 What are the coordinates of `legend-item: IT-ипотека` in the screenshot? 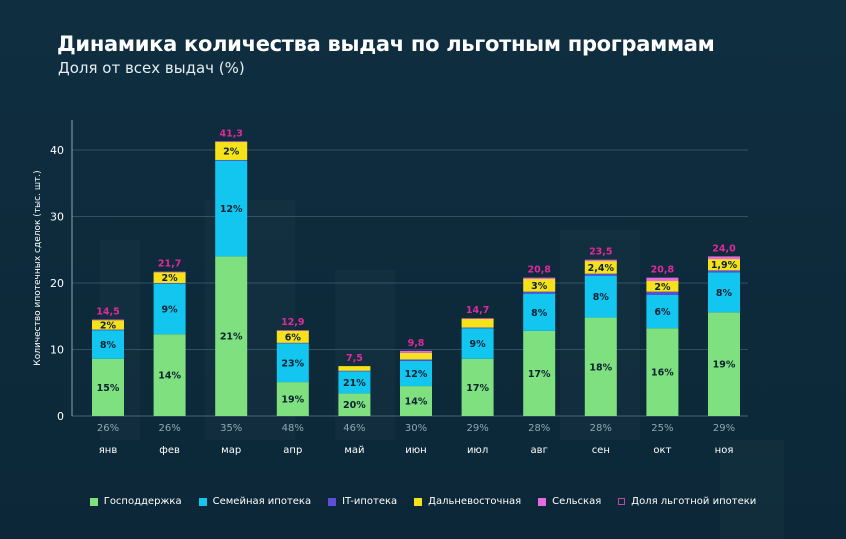 It's located at (362, 501).